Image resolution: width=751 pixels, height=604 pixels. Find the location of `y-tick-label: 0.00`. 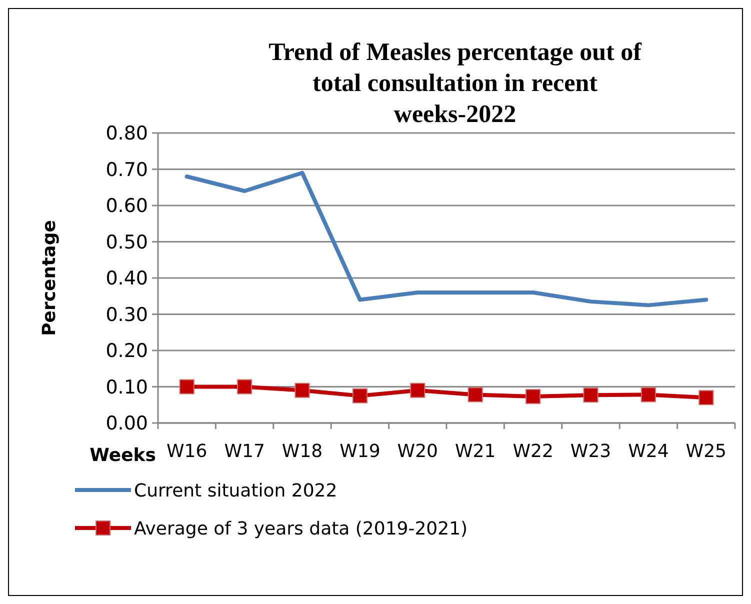

y-tick-label: 0.00 is located at coordinates (127, 423).